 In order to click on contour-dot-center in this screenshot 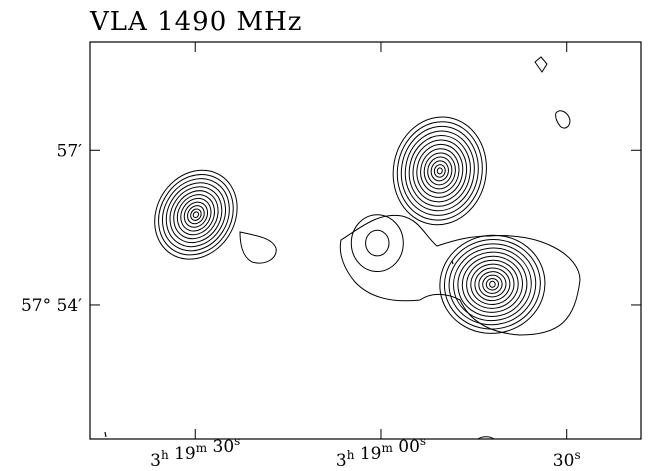, I will do `click(452, 262)`.